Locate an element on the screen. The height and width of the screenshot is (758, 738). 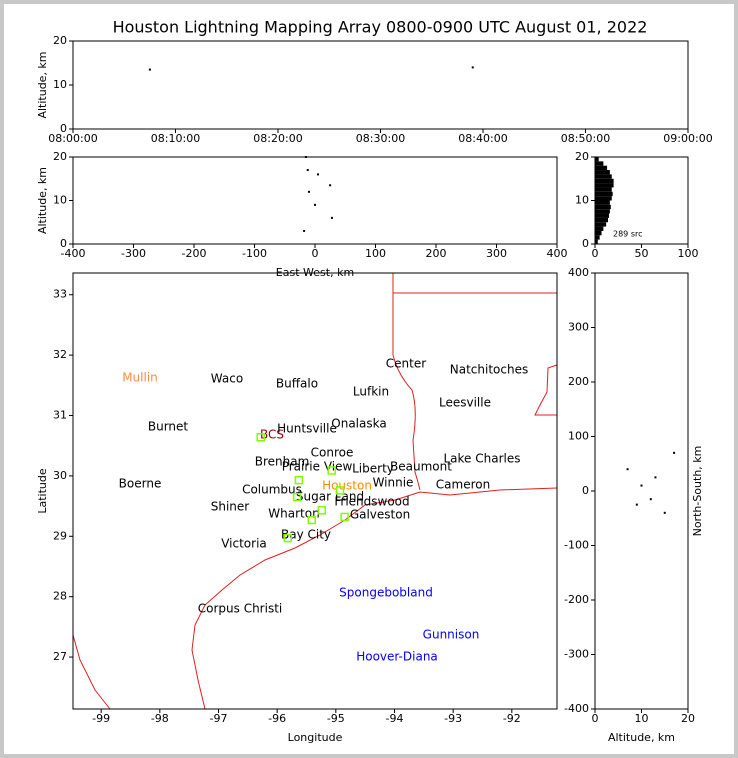
city-label: Mullin is located at coordinates (140, 378).